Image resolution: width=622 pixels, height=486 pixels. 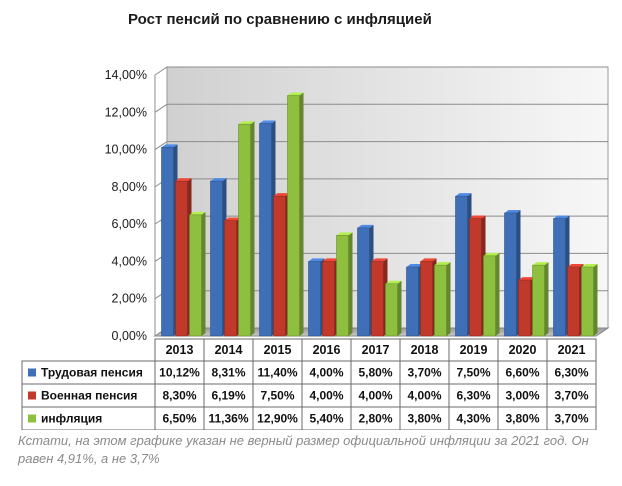 What do you see at coordinates (277, 396) in the screenshot?
I see `data-label: 7,50%` at bounding box center [277, 396].